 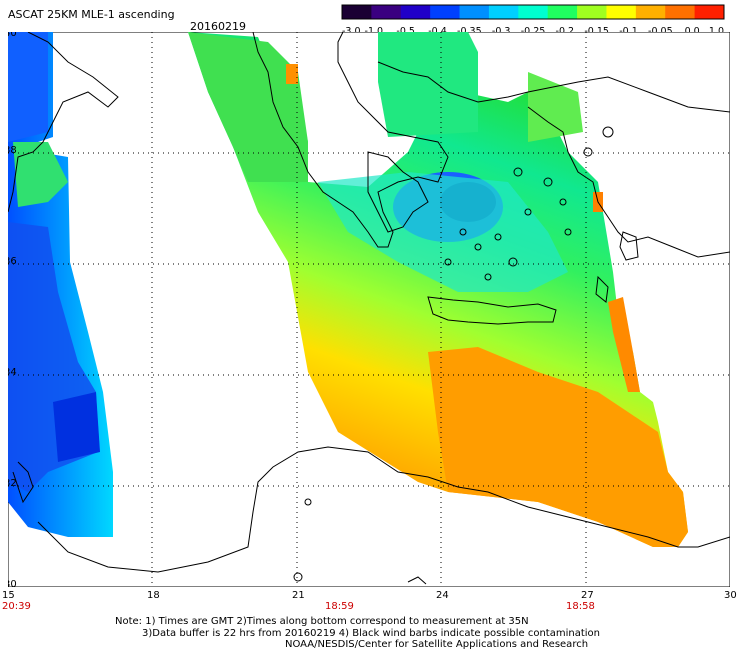 What do you see at coordinates (339, 606) in the screenshot?
I see `pass-time-label: 18:59` at bounding box center [339, 606].